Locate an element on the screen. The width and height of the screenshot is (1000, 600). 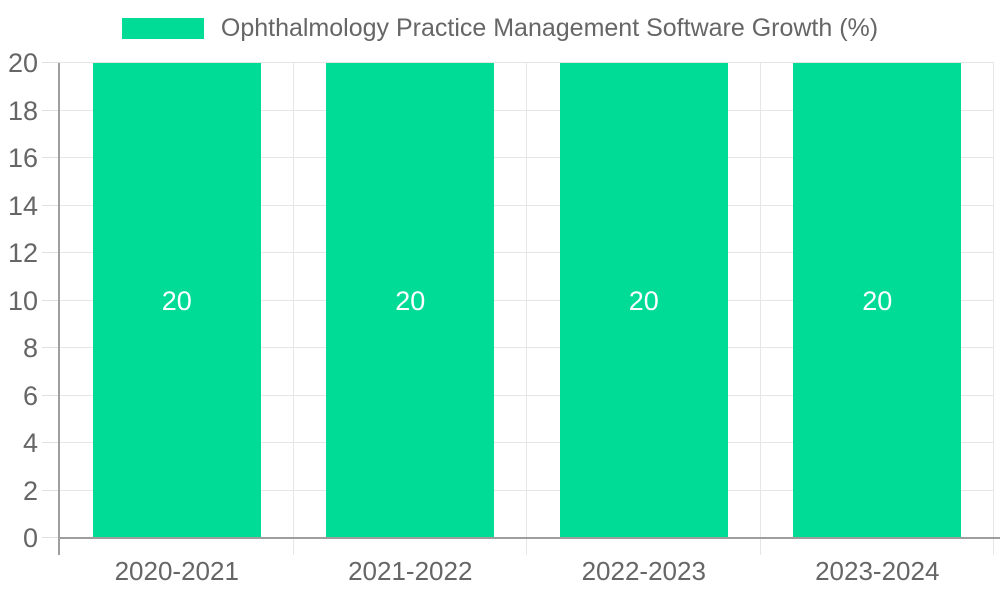
y-axis-label: 20 is located at coordinates (22, 63).